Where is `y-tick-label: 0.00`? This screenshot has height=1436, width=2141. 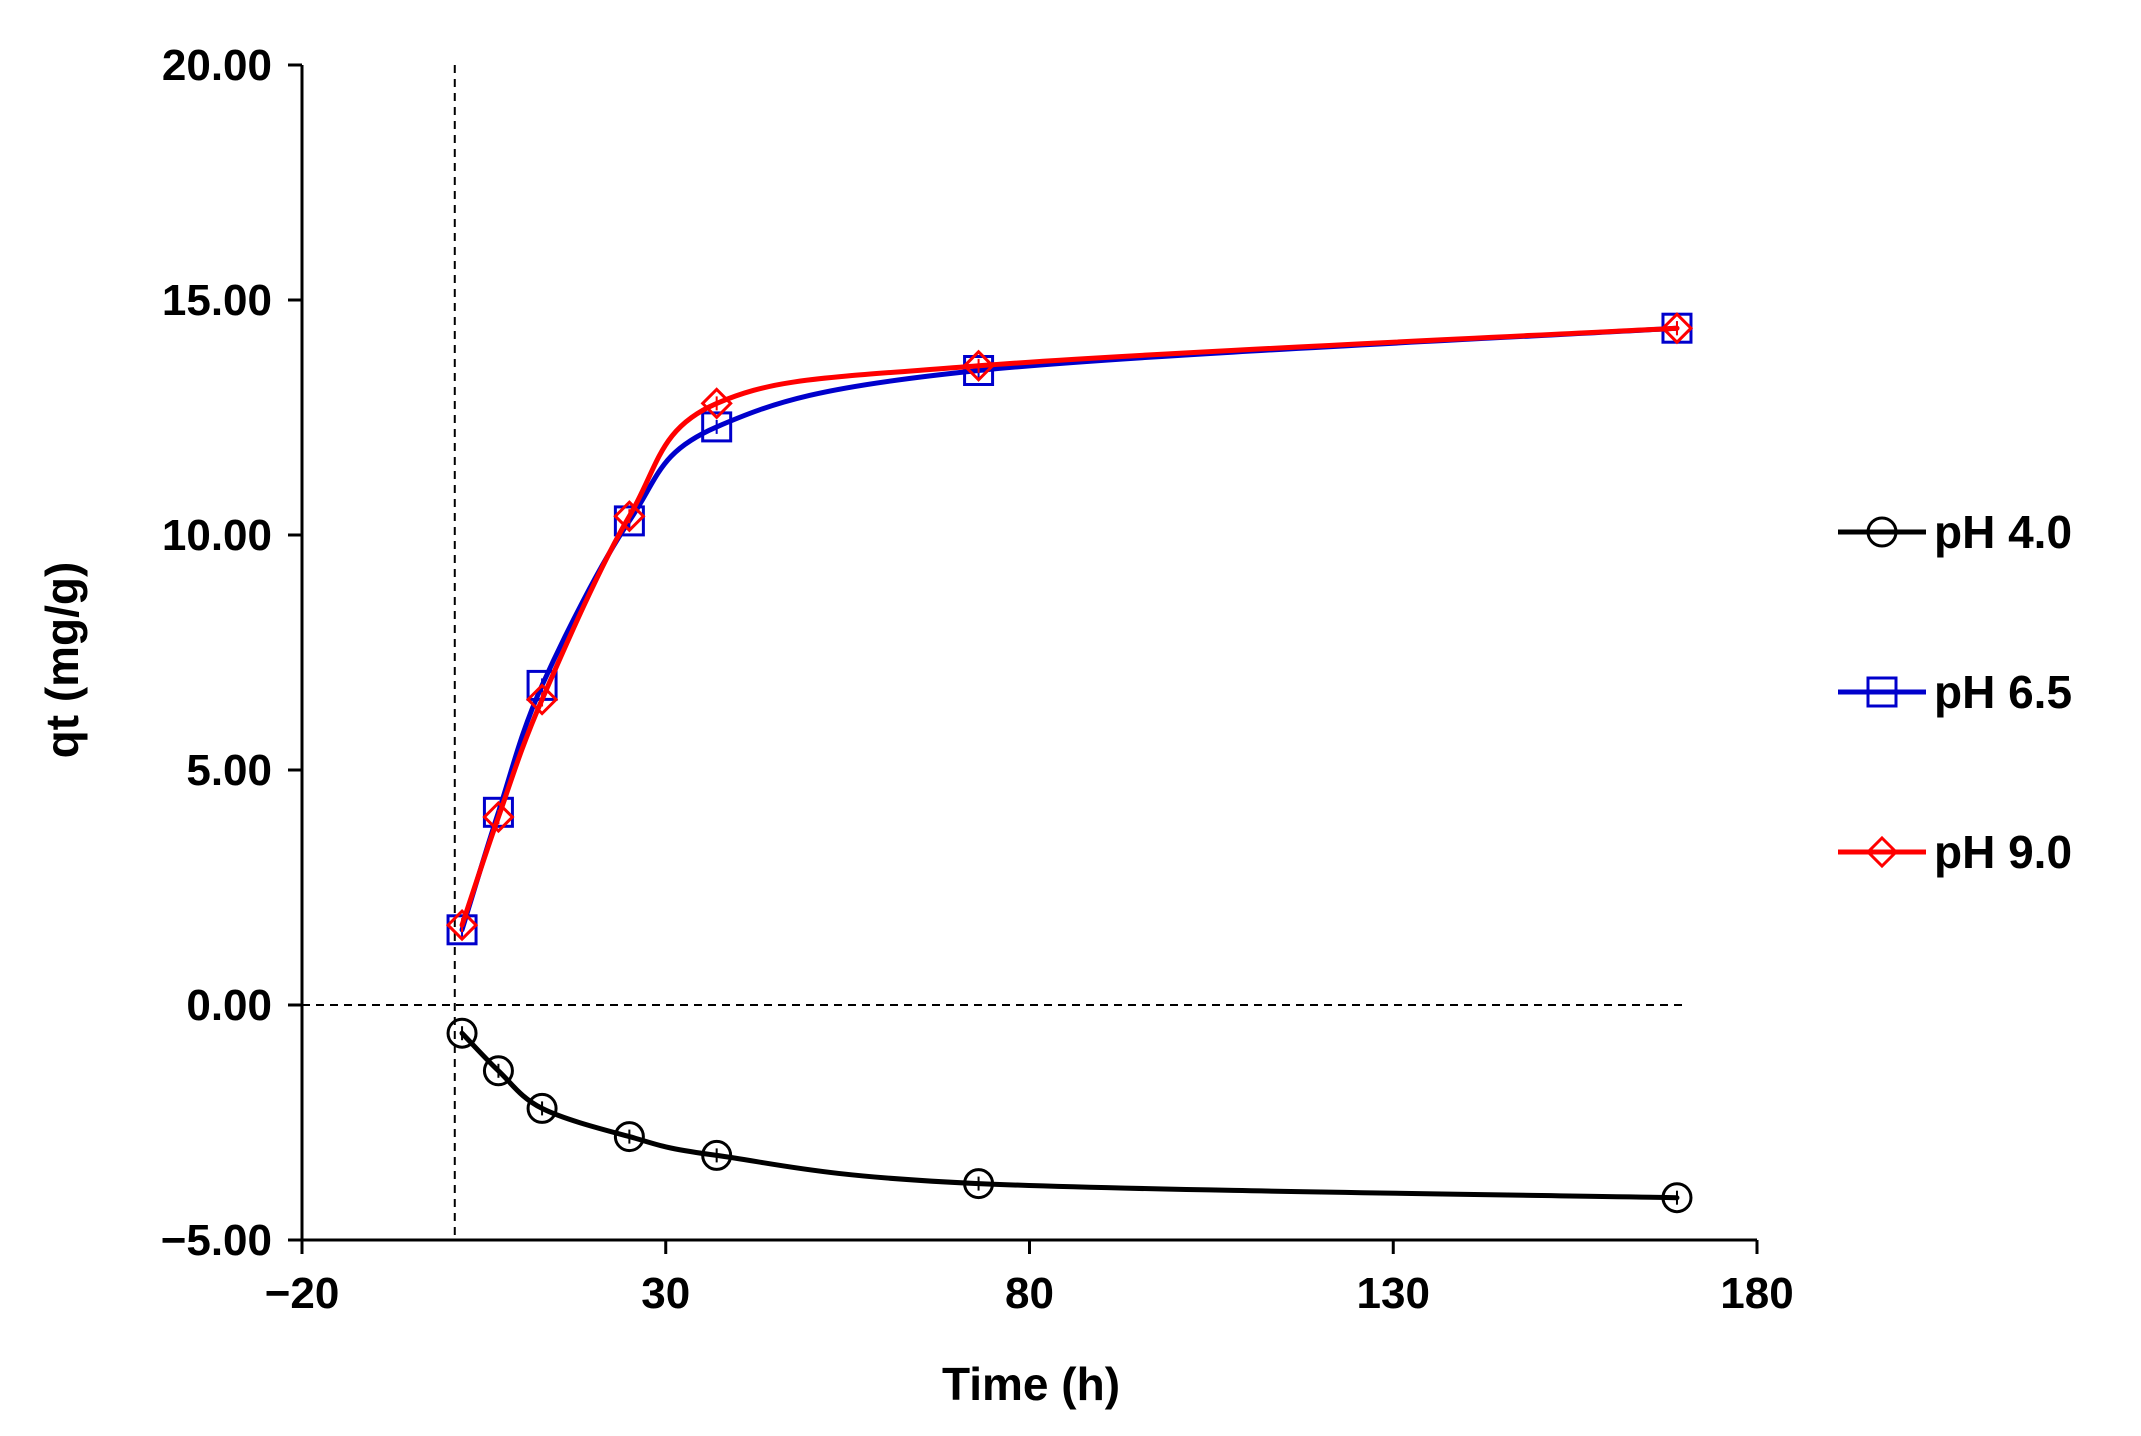
y-tick-label: 0.00 is located at coordinates (229, 1005).